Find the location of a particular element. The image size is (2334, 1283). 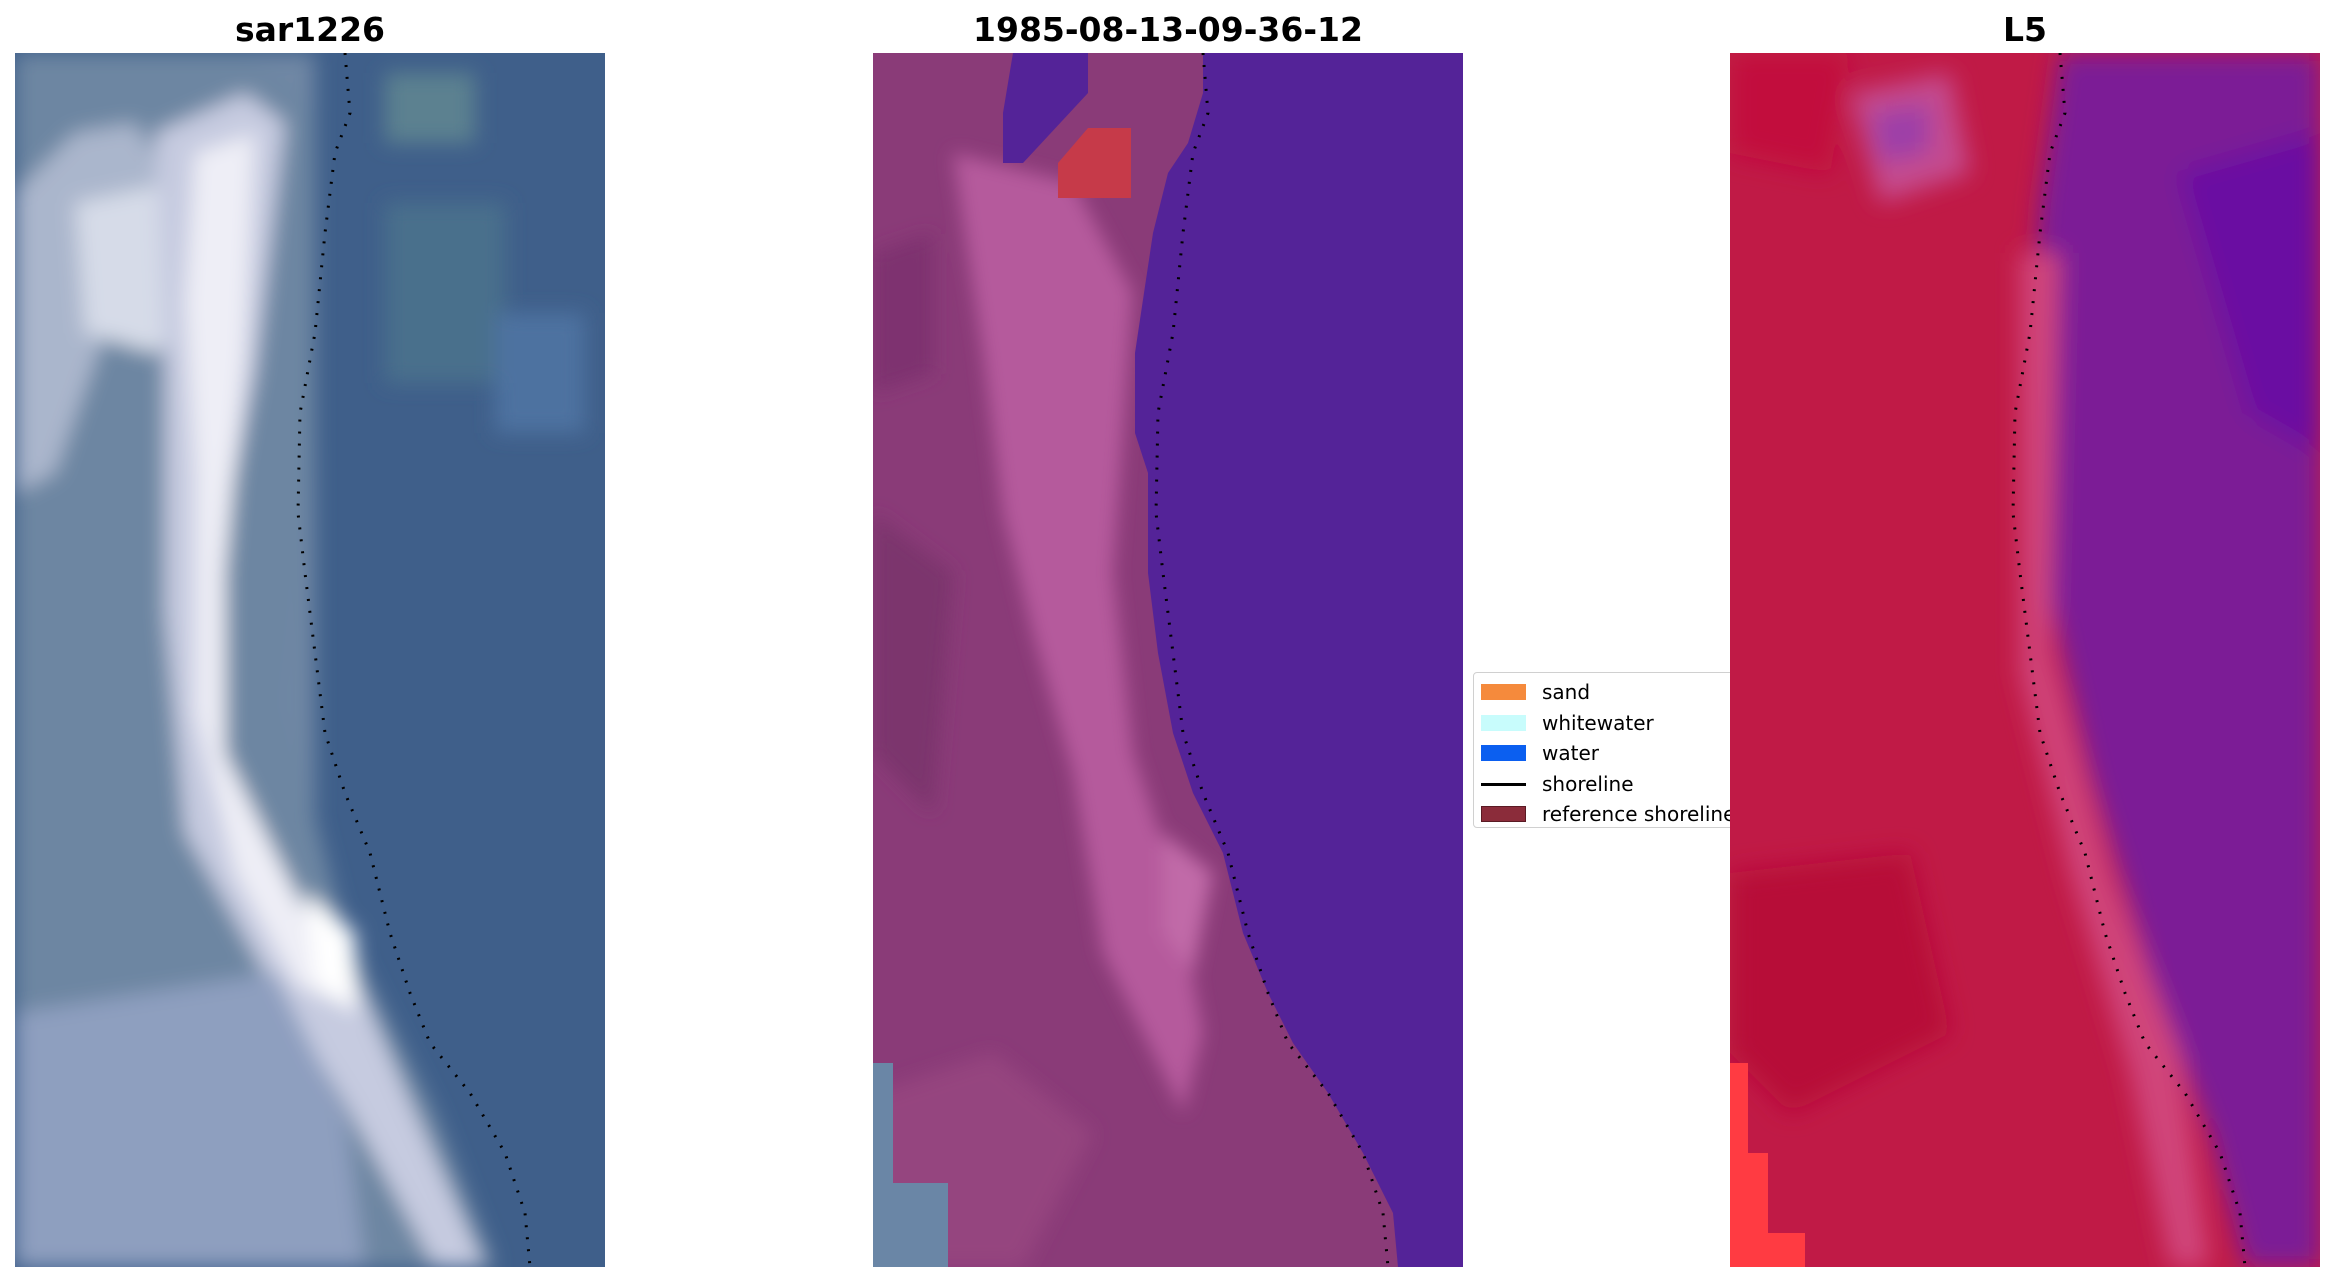

land-edge-patch is located at coordinates (1767, 1165).